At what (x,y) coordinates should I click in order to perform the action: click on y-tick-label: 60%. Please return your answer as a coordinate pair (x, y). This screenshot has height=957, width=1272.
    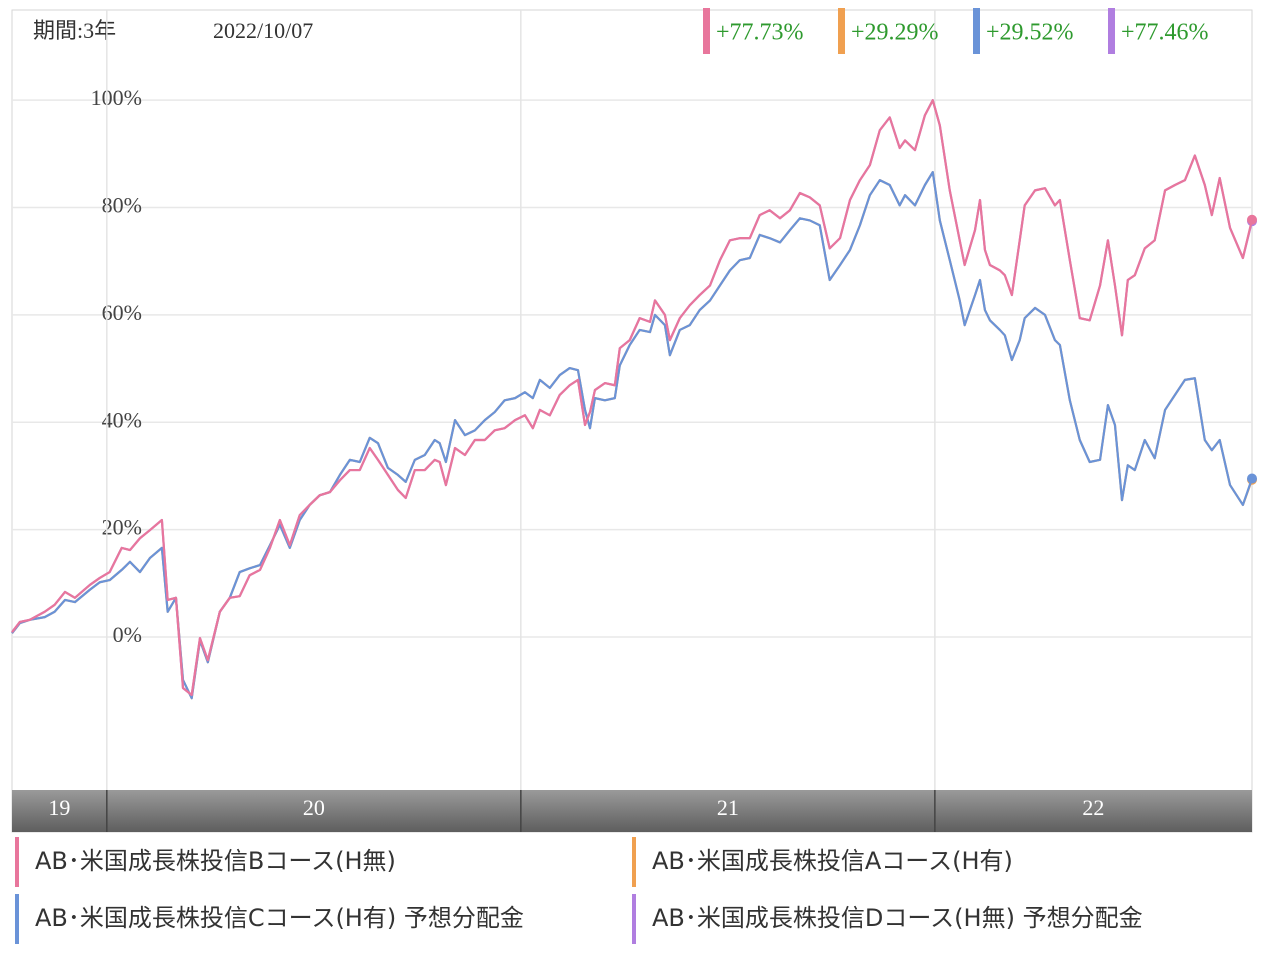
    Looking at the image, I should click on (122, 312).